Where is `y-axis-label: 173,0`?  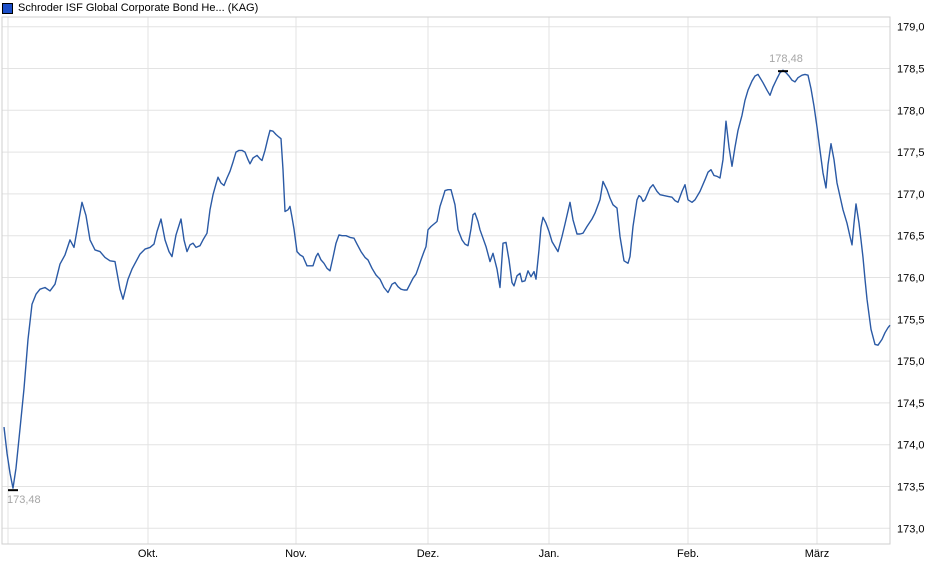
y-axis-label: 173,0 is located at coordinates (911, 529).